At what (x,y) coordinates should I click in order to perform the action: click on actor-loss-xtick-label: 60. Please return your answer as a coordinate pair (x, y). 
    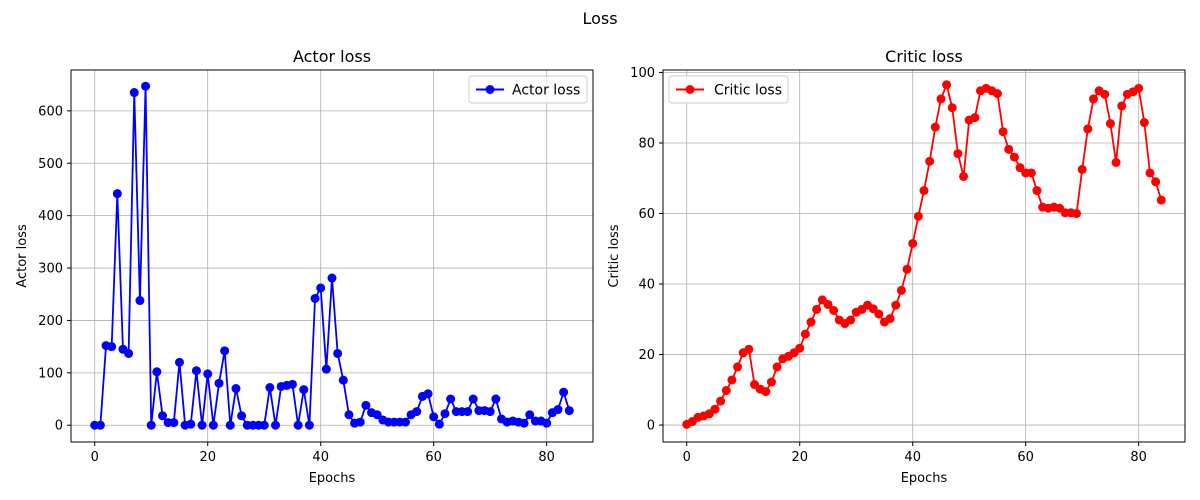
    Looking at the image, I should click on (433, 457).